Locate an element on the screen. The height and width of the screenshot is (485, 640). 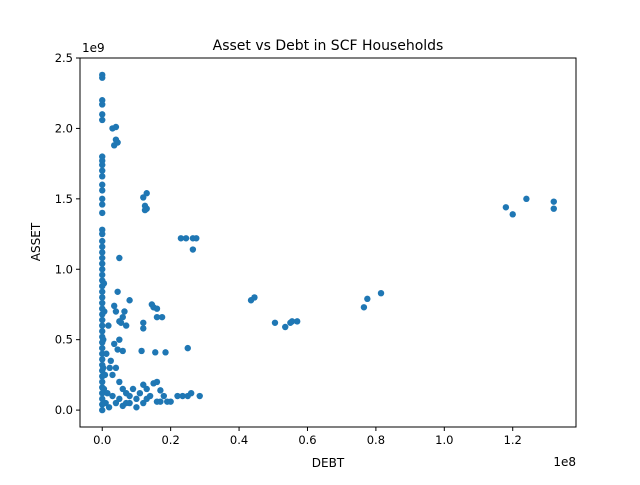
x-axis-ticks: 0.0 0.2 0.4 0.6 0.8 1.0 1.2 is located at coordinates (307, 437).